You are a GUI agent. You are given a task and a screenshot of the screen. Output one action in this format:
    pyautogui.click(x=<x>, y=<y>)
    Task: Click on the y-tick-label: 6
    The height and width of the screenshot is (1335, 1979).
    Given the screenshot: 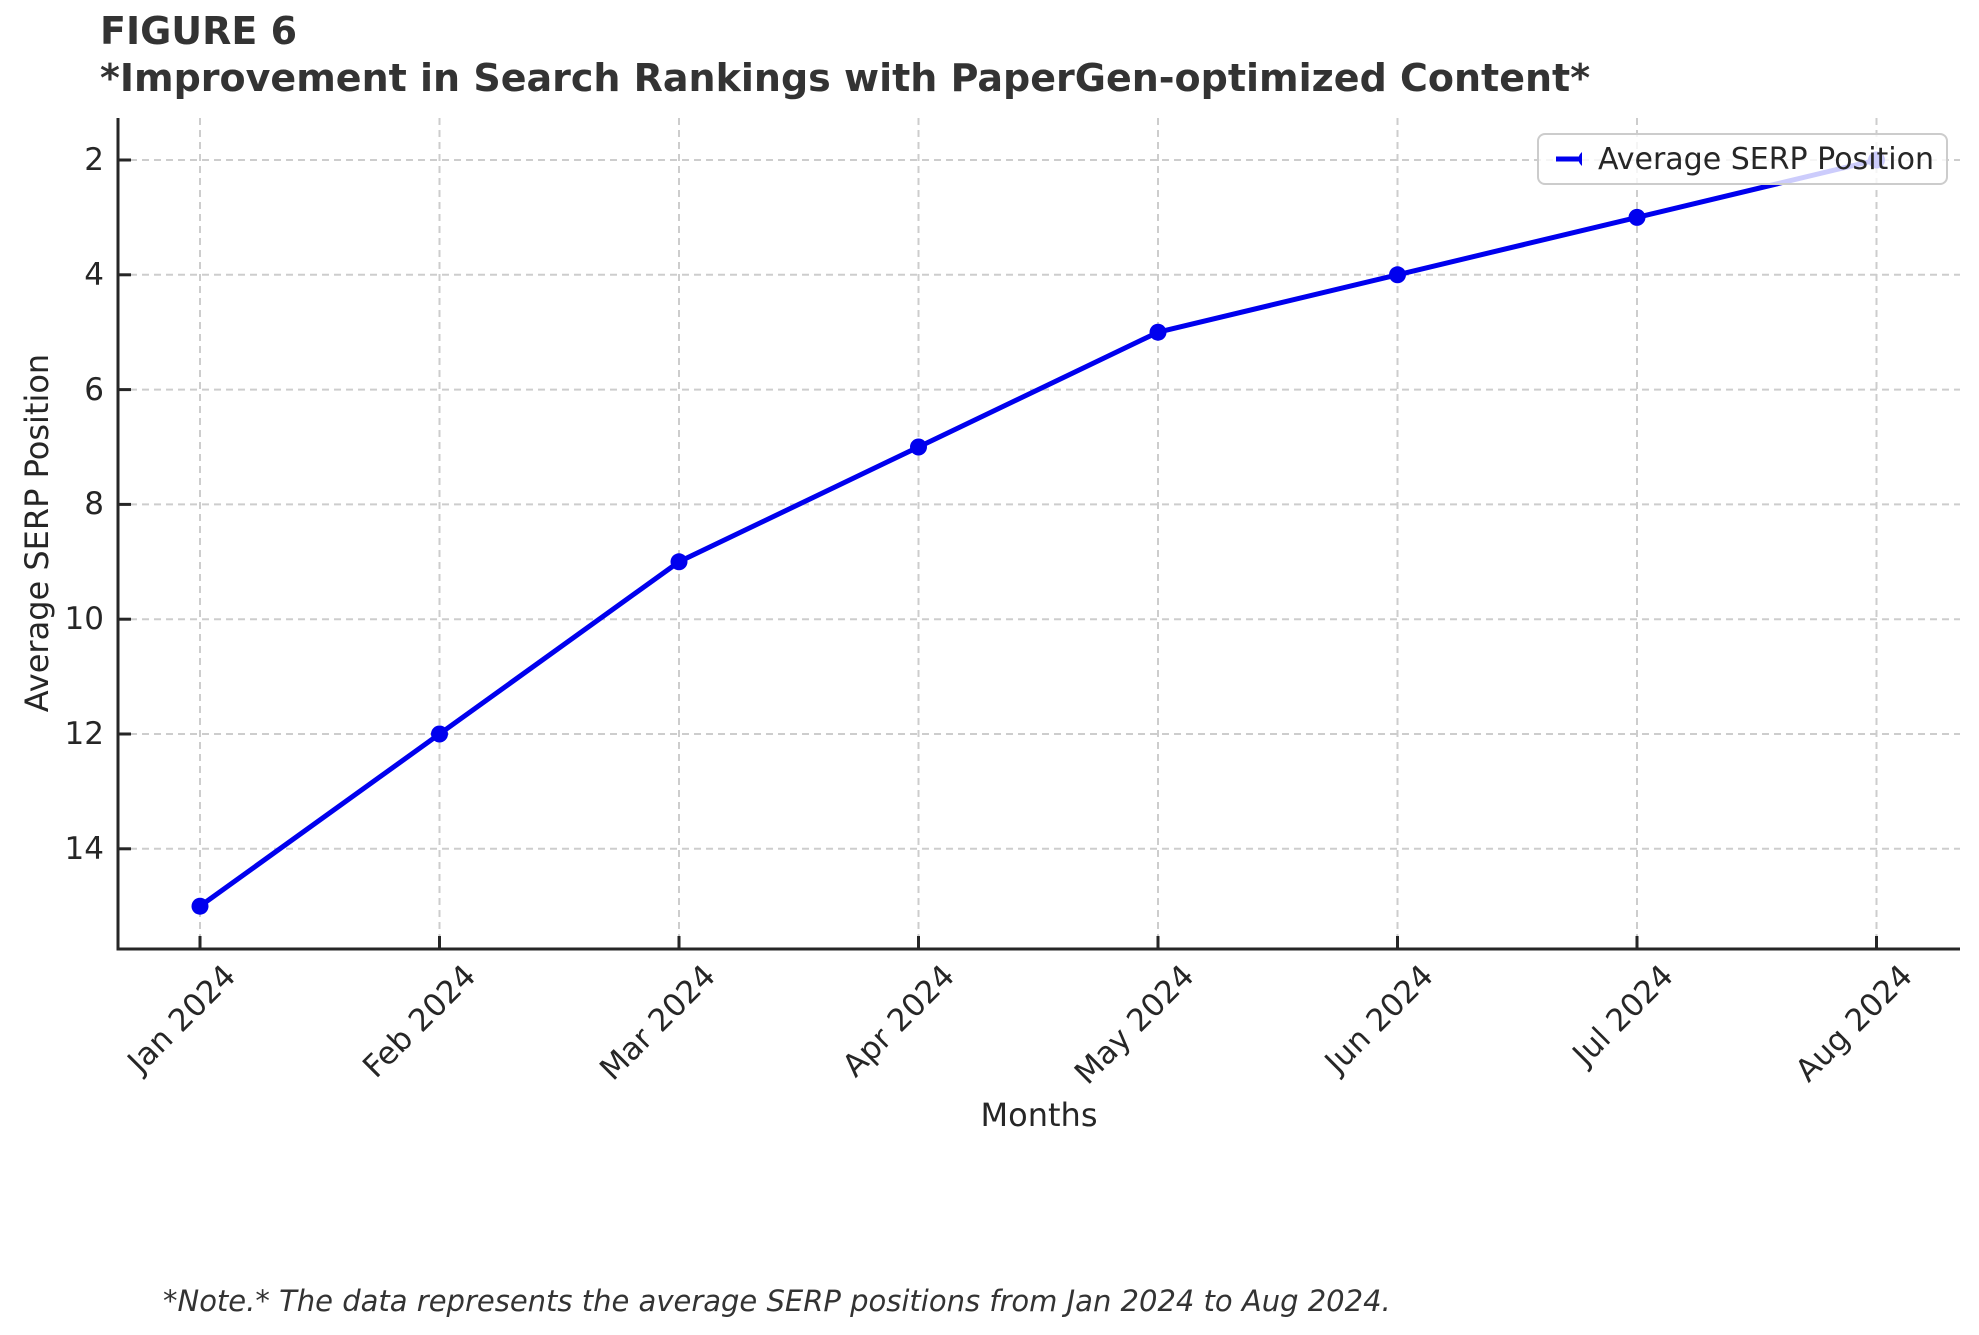 What is the action you would take?
    pyautogui.click(x=94, y=389)
    